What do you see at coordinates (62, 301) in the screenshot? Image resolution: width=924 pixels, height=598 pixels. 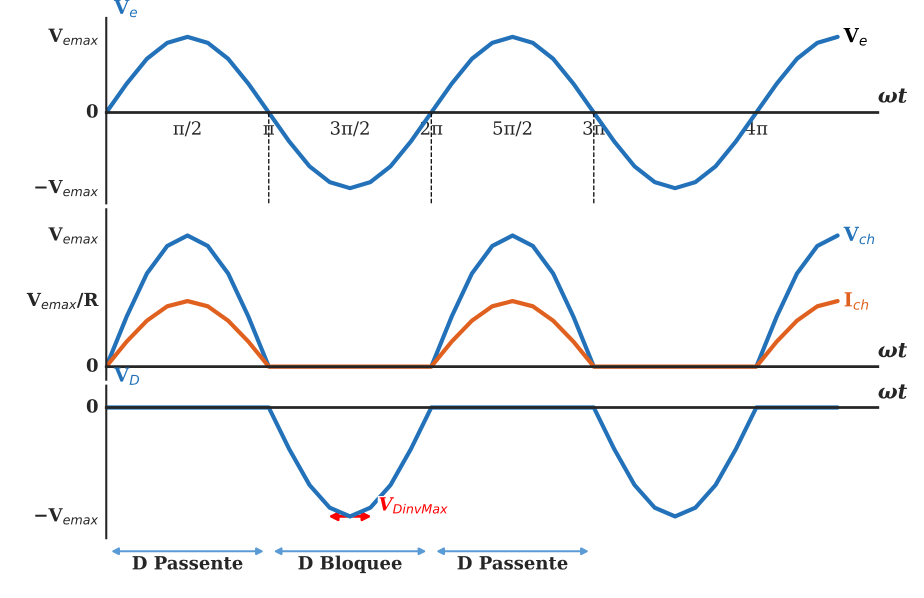 I see `annotation: V$_{emax}$/R` at bounding box center [62, 301].